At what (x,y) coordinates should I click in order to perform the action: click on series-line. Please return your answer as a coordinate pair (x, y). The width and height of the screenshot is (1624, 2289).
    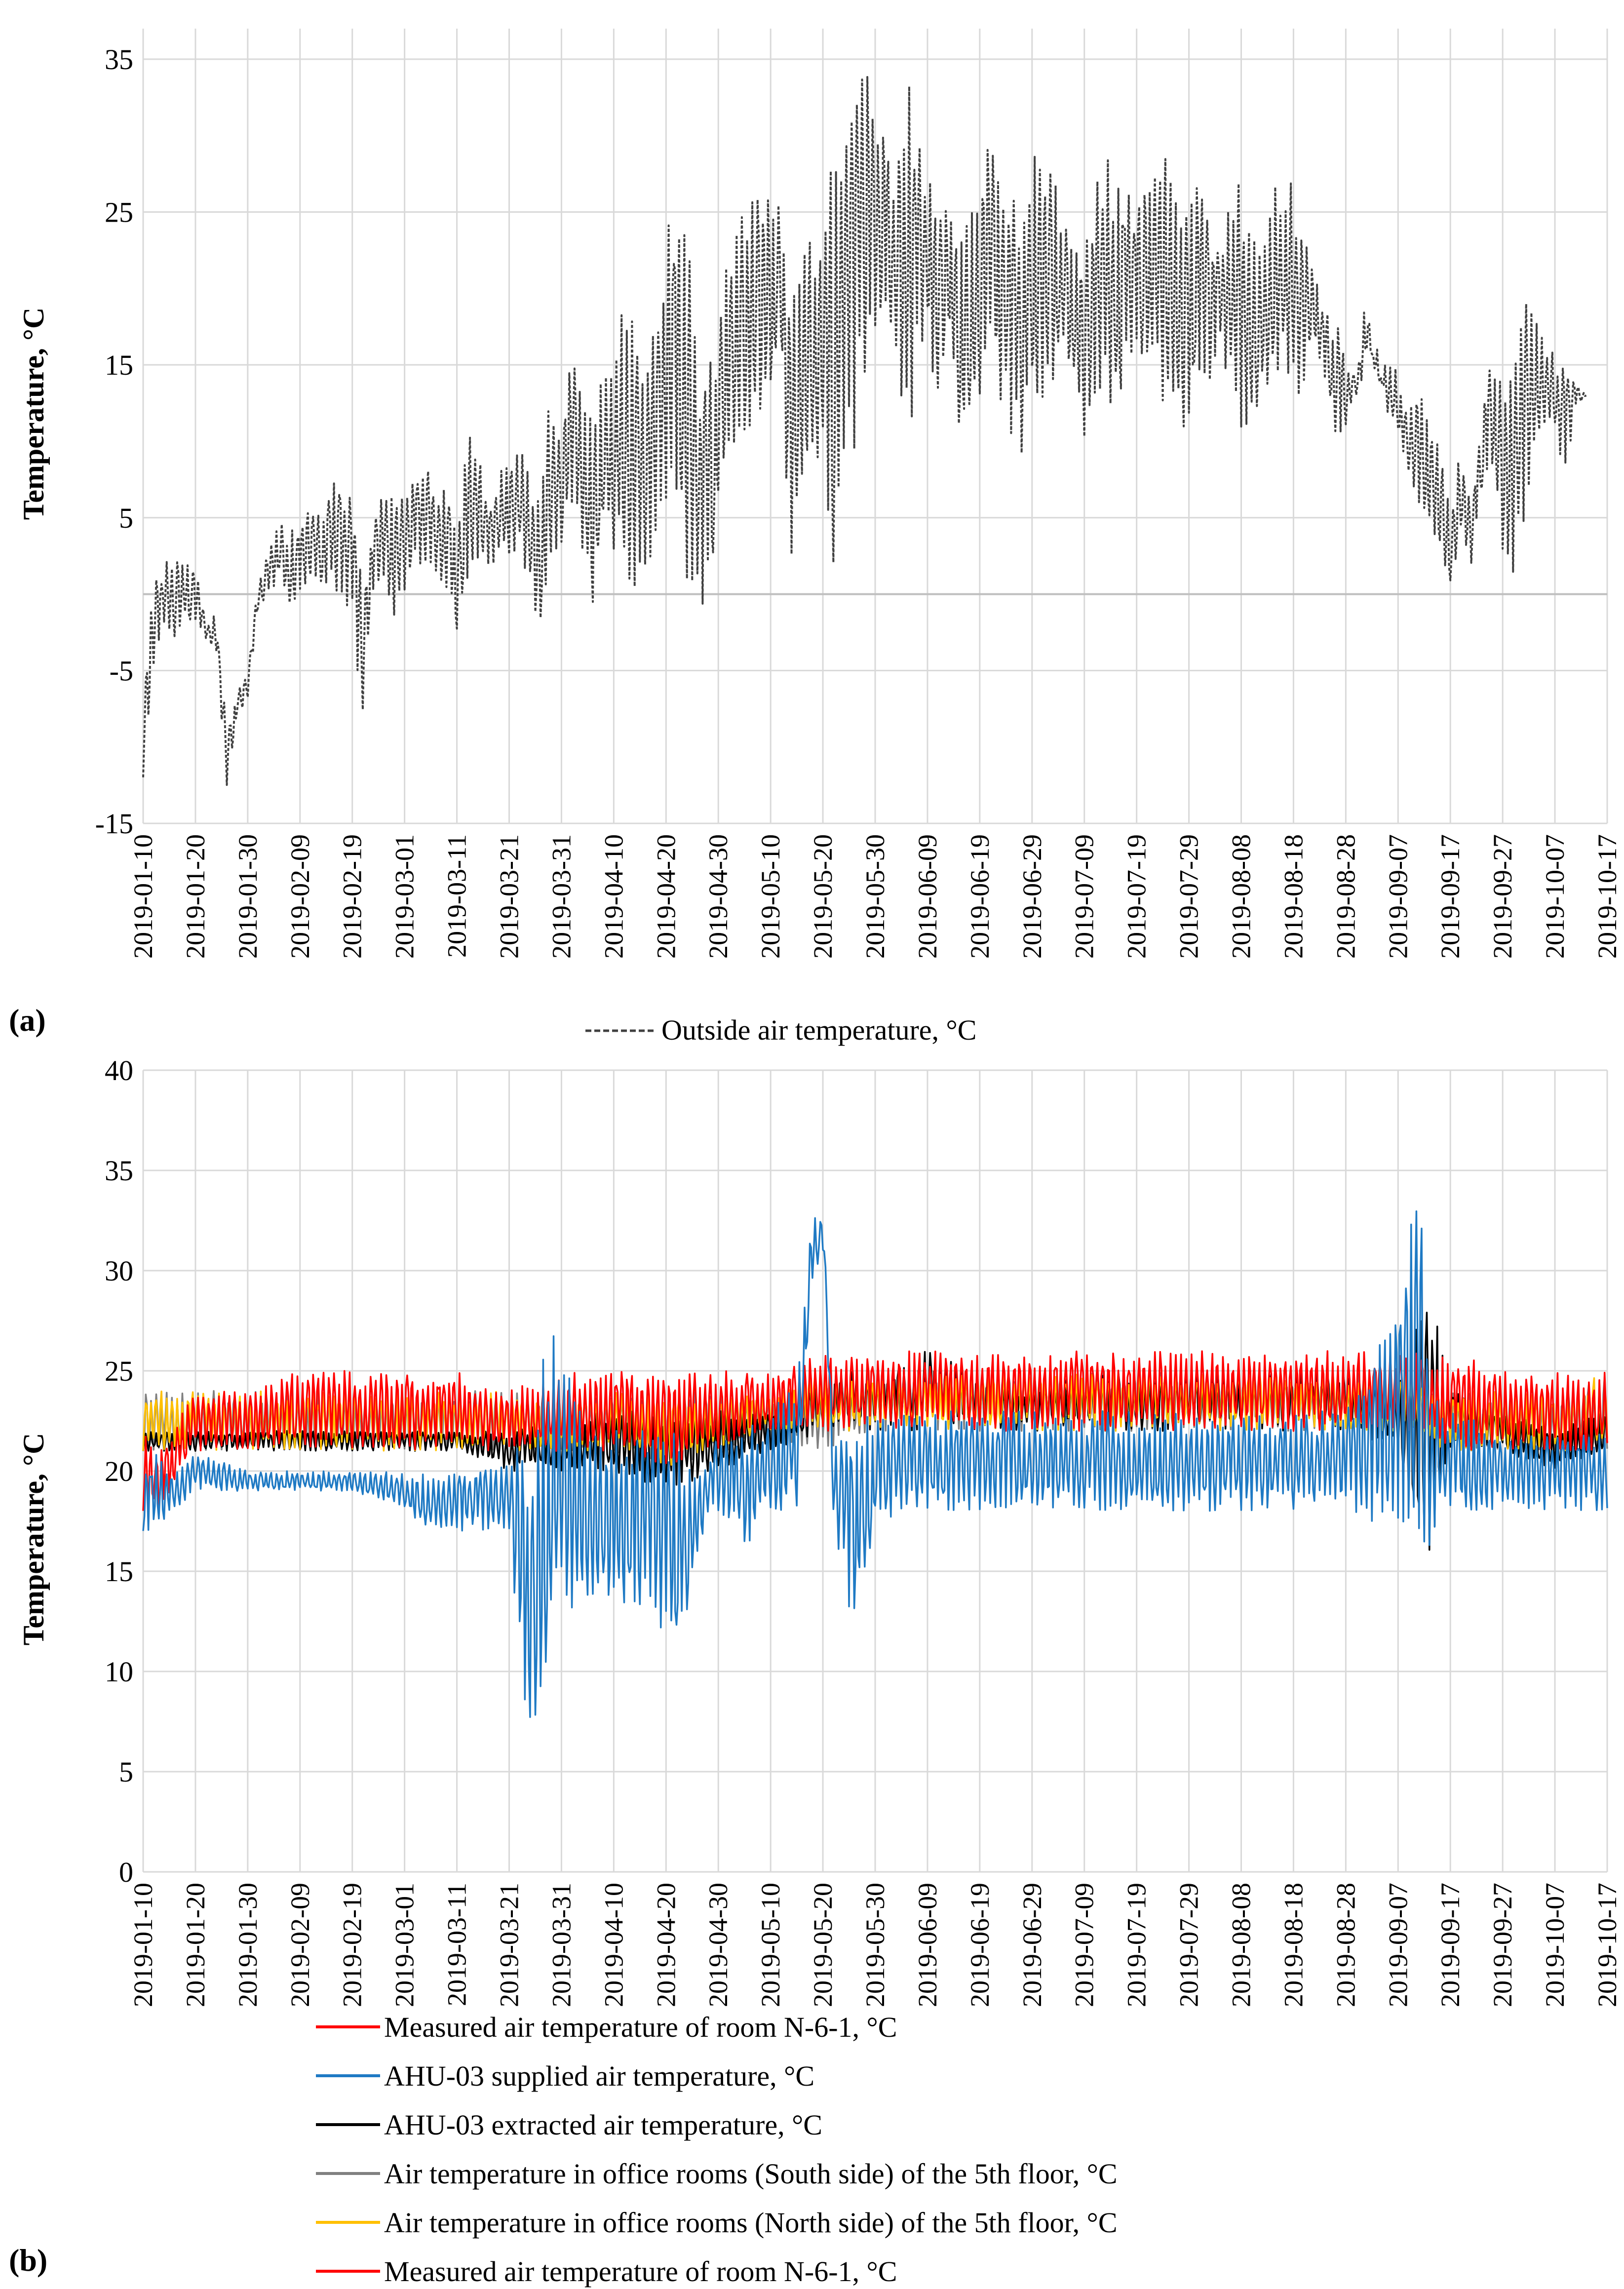
    Looking at the image, I should click on (875, 1431).